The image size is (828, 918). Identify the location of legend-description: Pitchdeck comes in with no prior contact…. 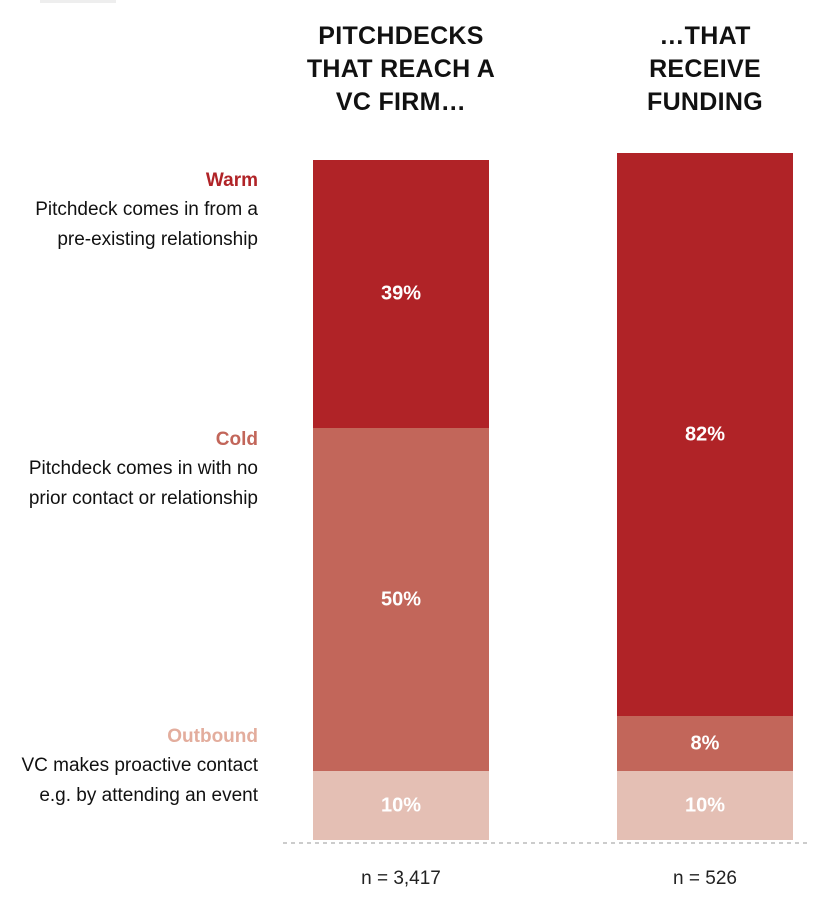
(143, 483).